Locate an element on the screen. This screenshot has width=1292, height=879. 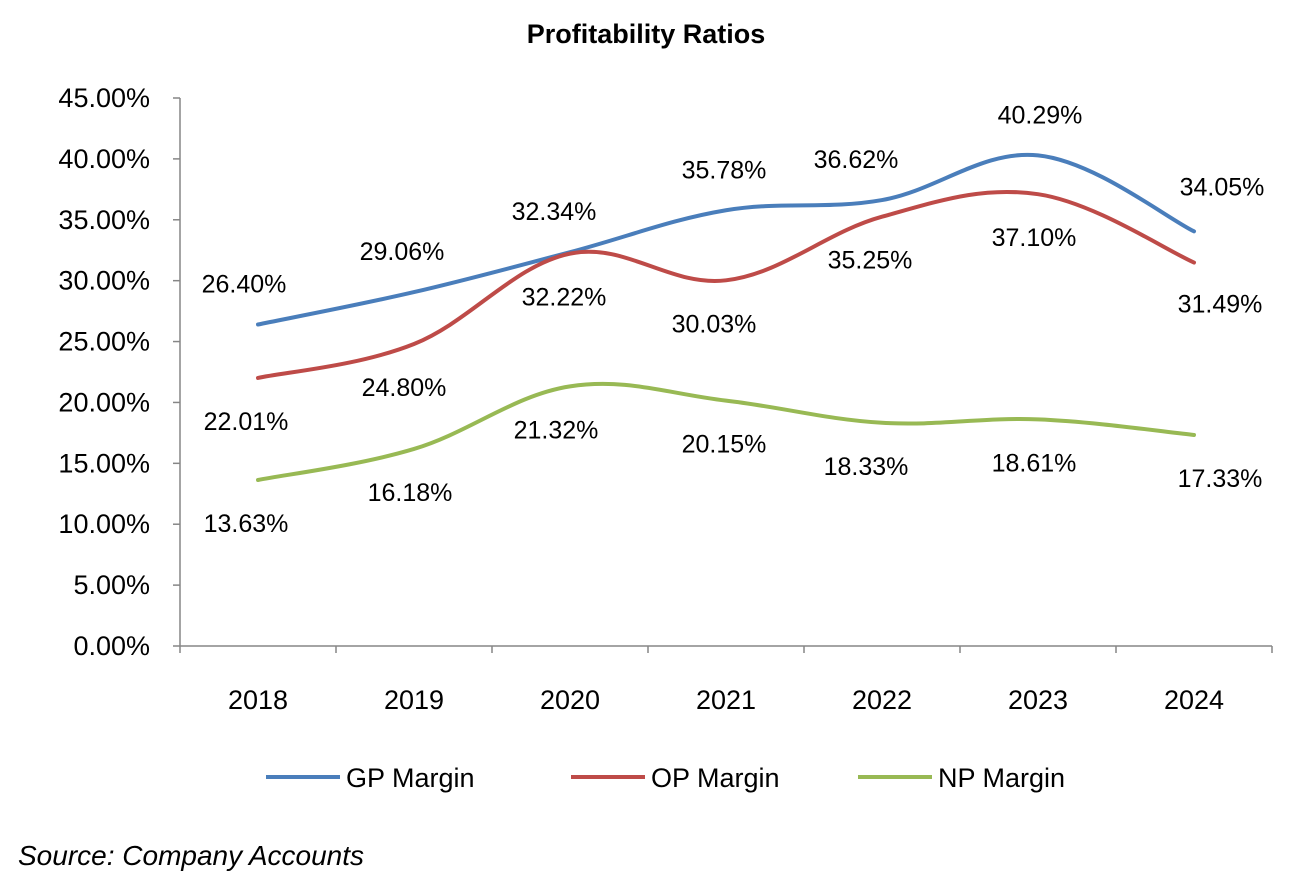
x-tick-label: 2021 is located at coordinates (726, 700).